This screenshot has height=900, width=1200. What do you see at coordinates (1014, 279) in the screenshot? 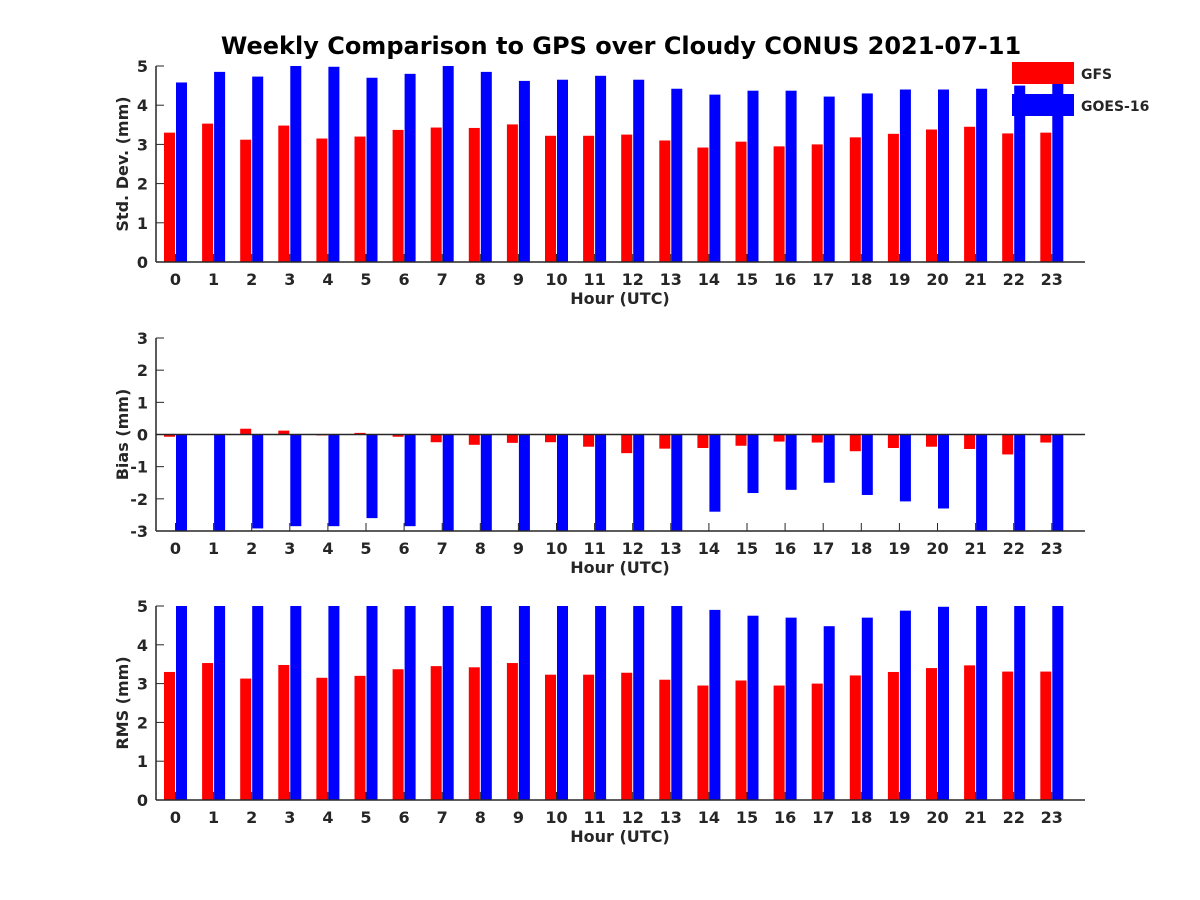
I see `x-tick-label: 22` at bounding box center [1014, 279].